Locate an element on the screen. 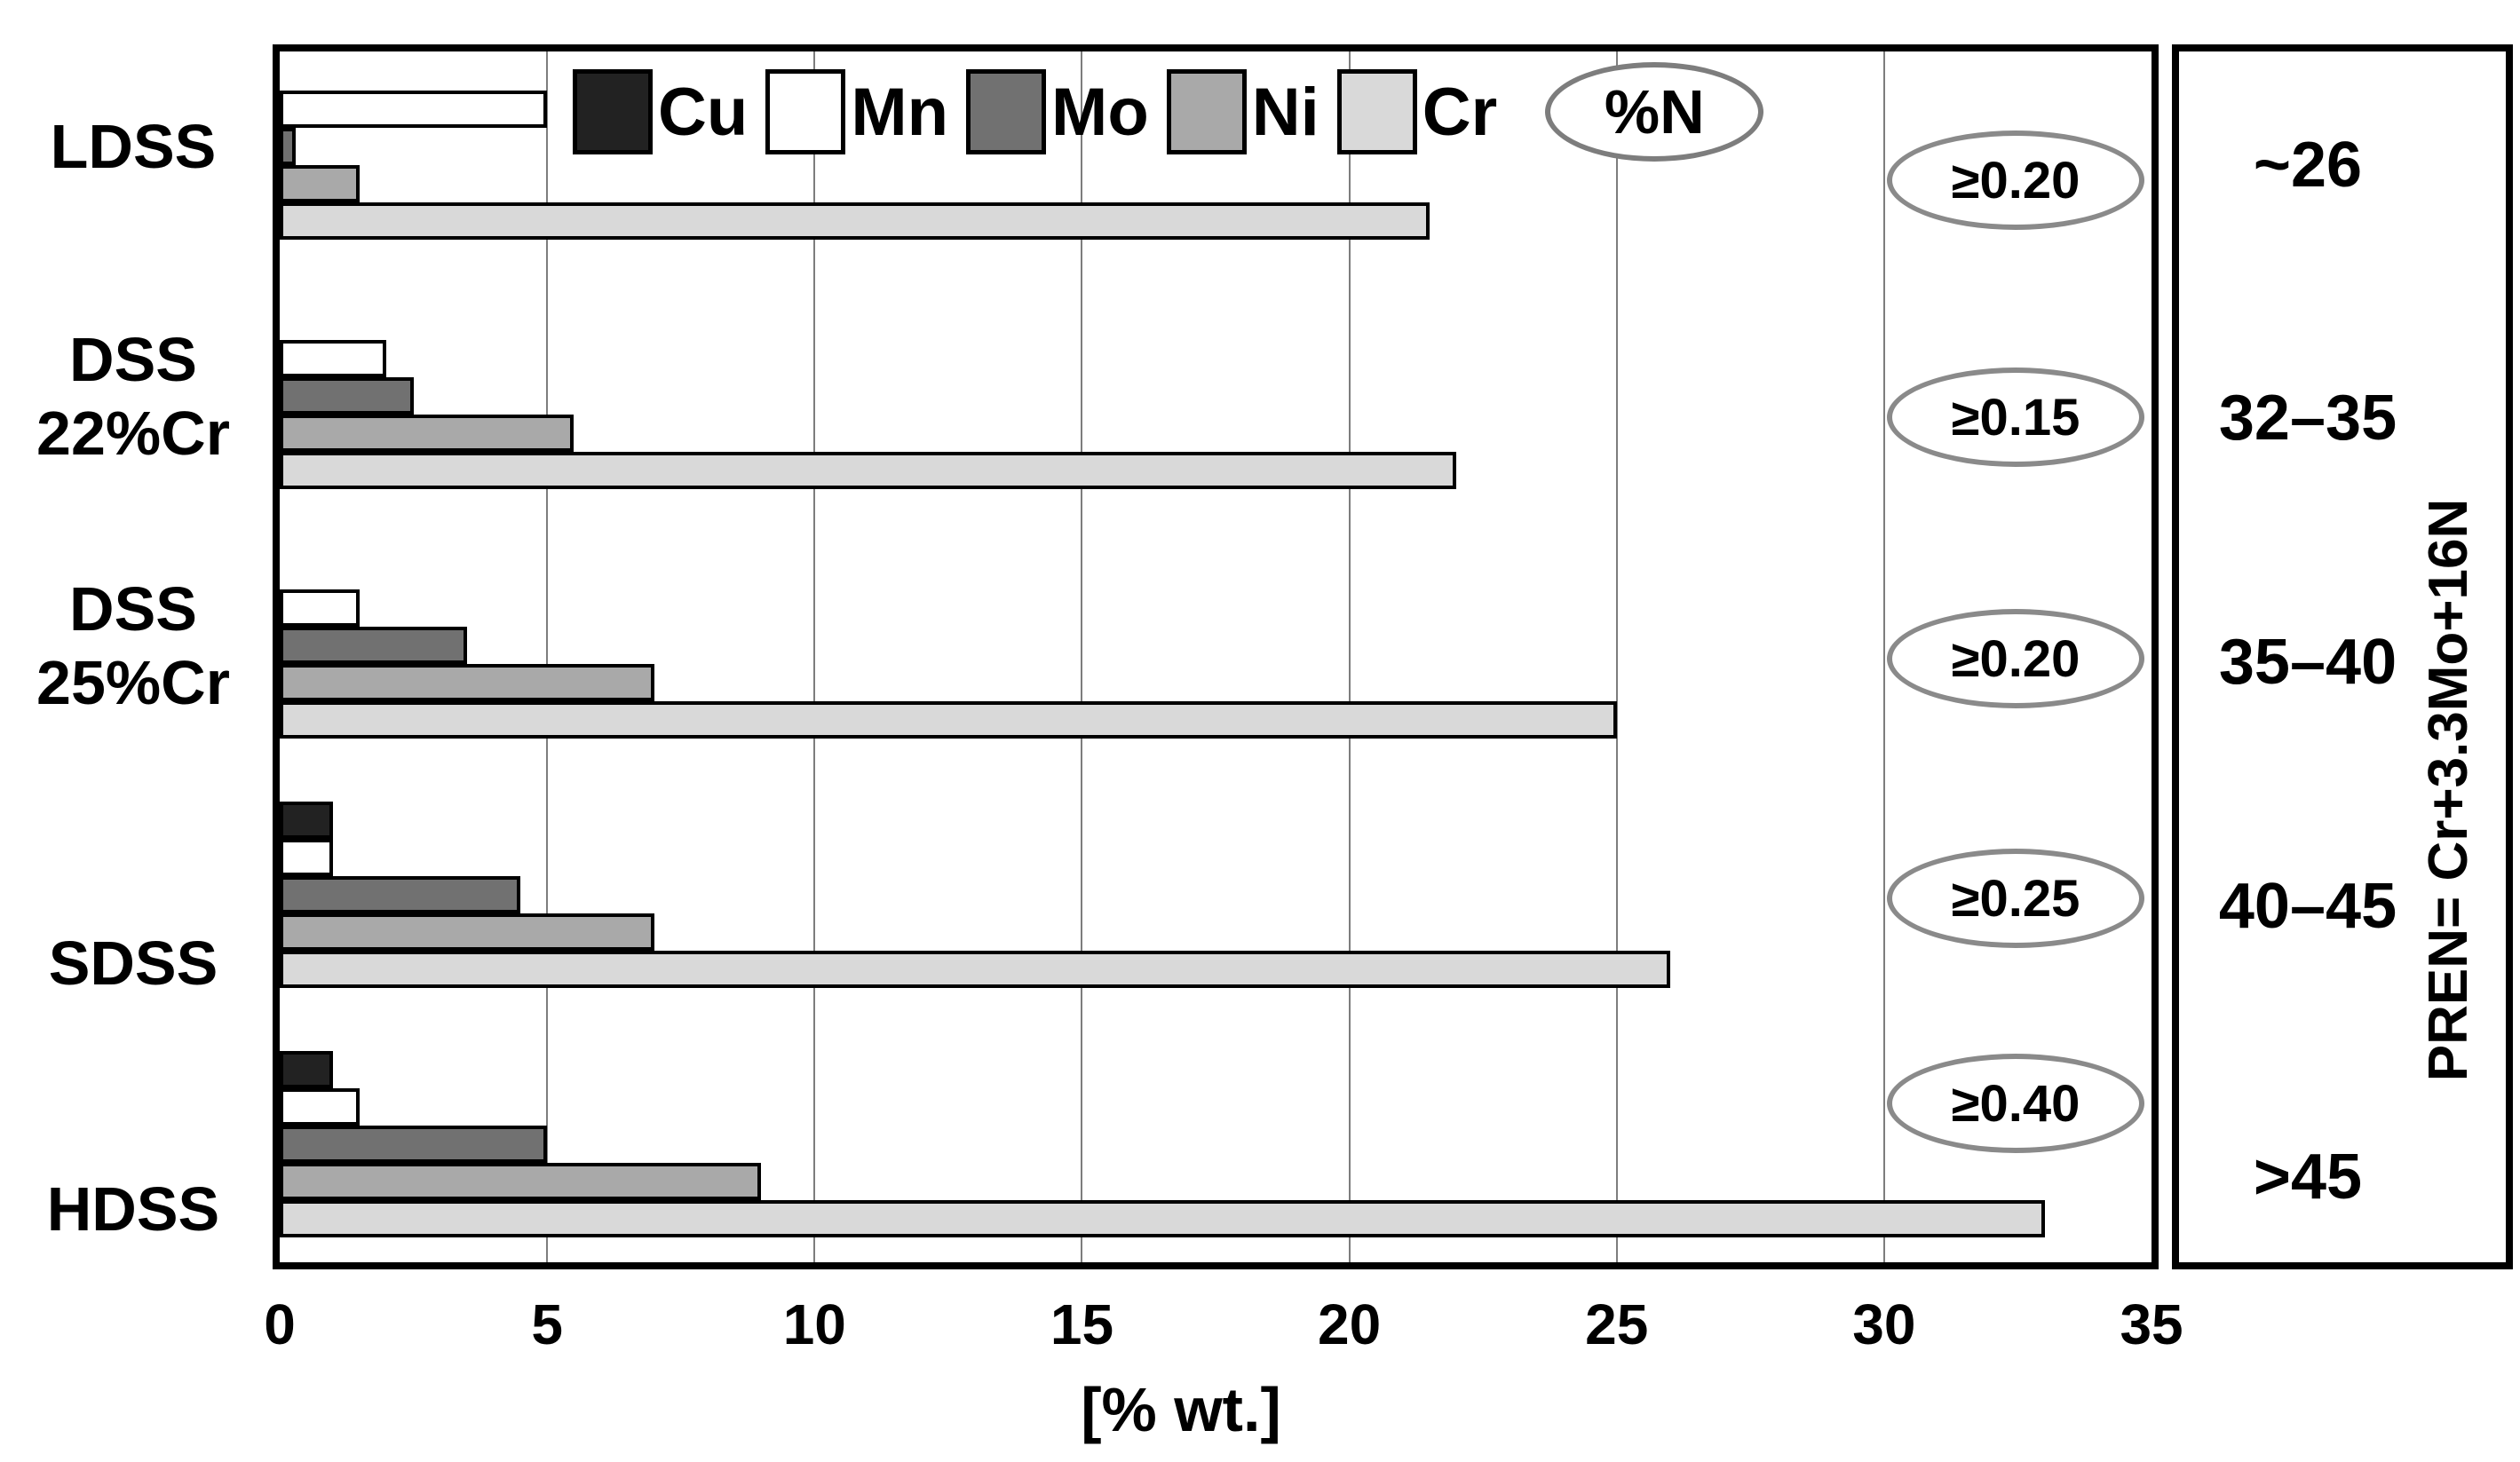 The height and width of the screenshot is (1462, 2520). category-label-ldss: LDSS is located at coordinates (133, 146).